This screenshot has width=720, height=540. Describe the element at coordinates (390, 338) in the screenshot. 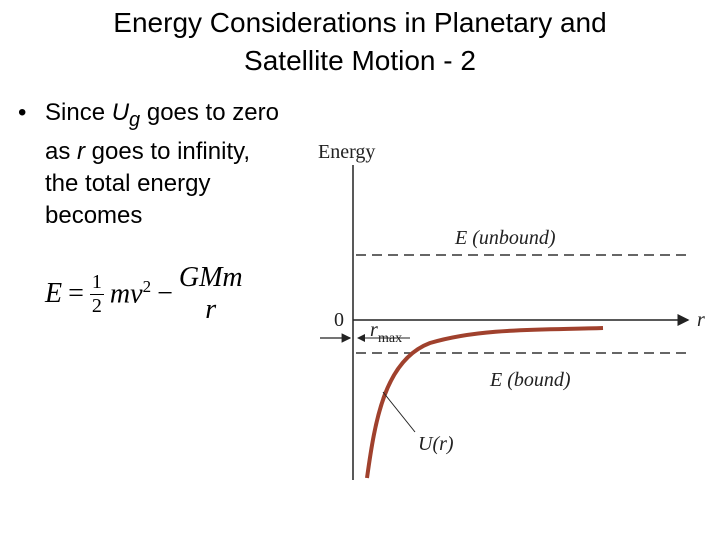

I see `label: max` at that location.